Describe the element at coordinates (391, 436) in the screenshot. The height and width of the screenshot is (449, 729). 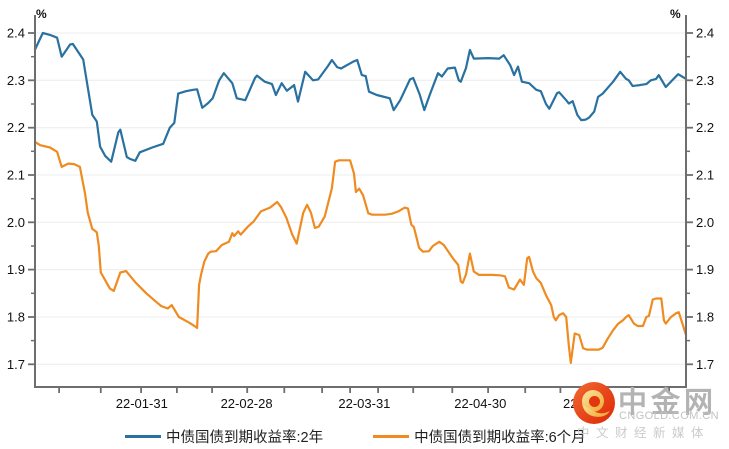
I see `legend-line-swatch-6m` at that location.